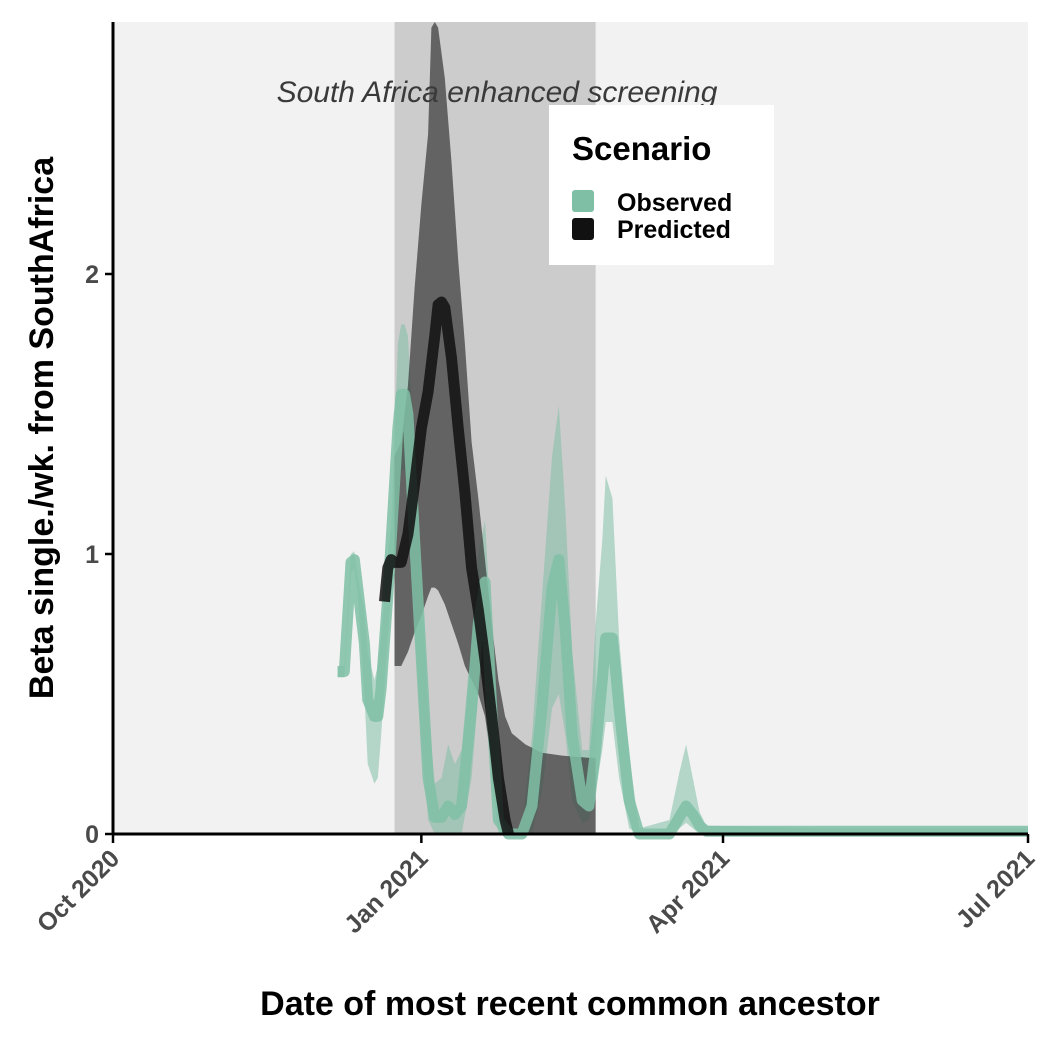  Describe the element at coordinates (386, 891) in the screenshot. I see `x-tick-label: Jan 2021` at that location.